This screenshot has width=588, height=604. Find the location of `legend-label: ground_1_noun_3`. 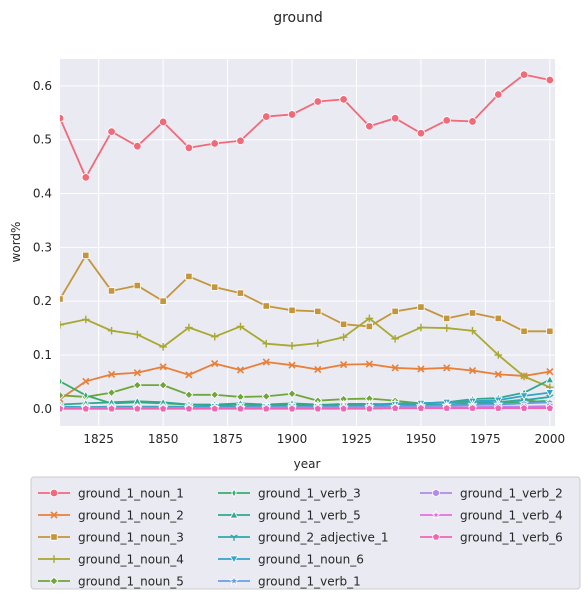

legend-label: ground_1_noun_3 is located at coordinates (131, 538).